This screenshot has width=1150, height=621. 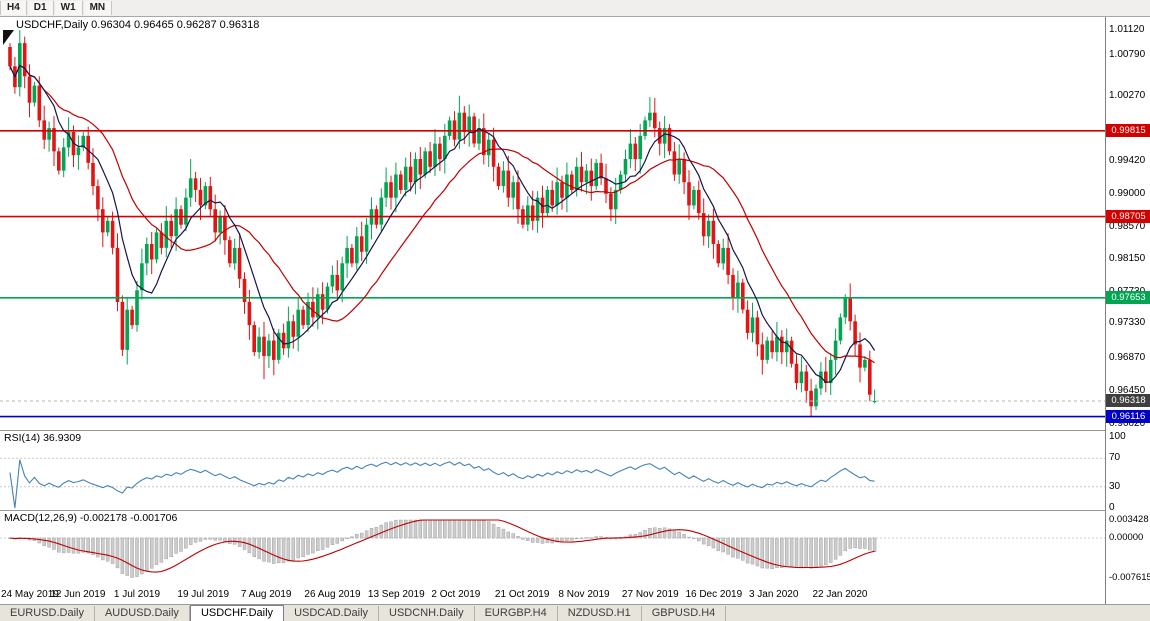 I want to click on price-axis-tick: 1.01120, so click(x=1127, y=29).